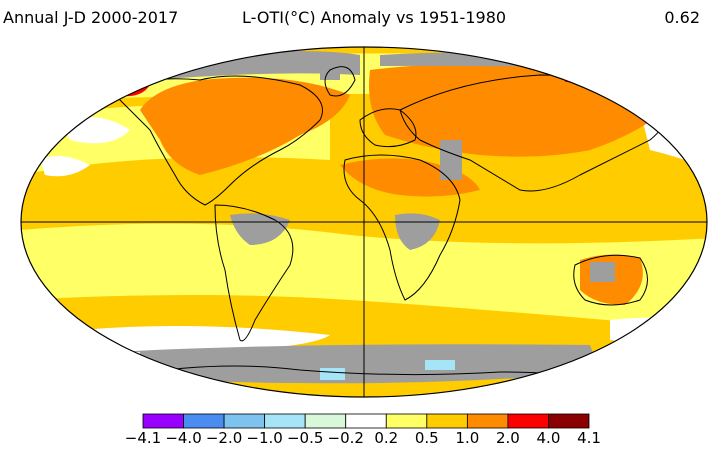  What do you see at coordinates (386, 438) in the screenshot?
I see `legend-label: 0.2` at bounding box center [386, 438].